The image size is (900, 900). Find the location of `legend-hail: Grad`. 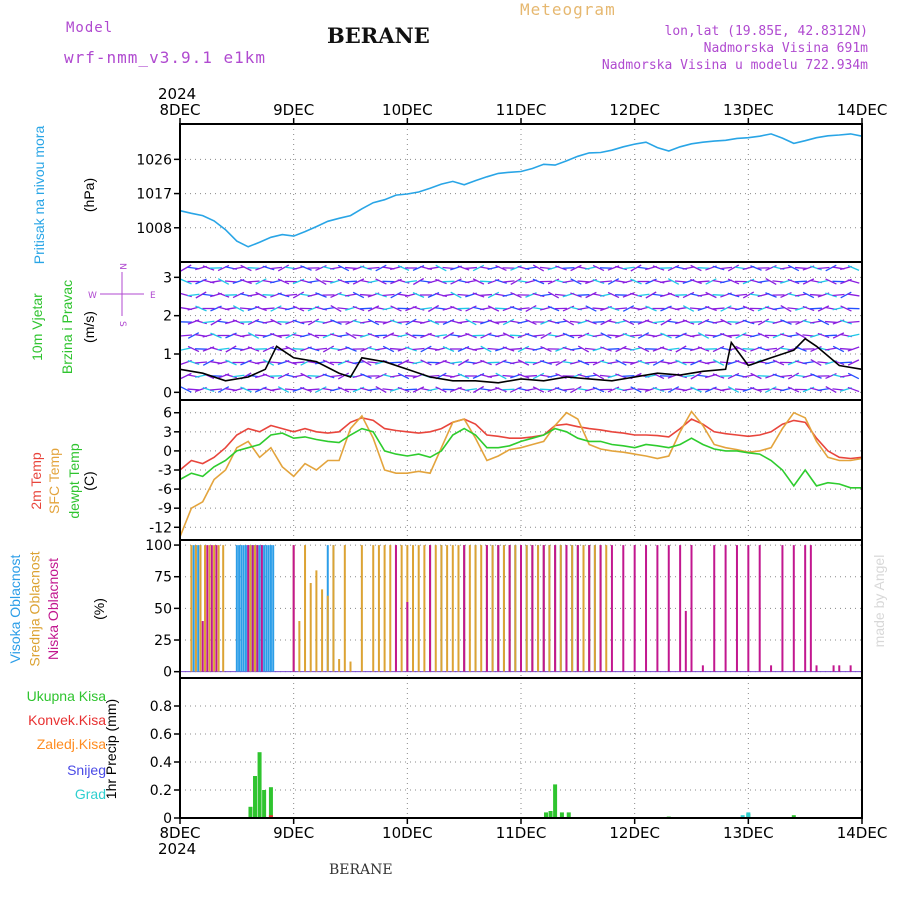

legend-hail: Grad is located at coordinates (90, 794).